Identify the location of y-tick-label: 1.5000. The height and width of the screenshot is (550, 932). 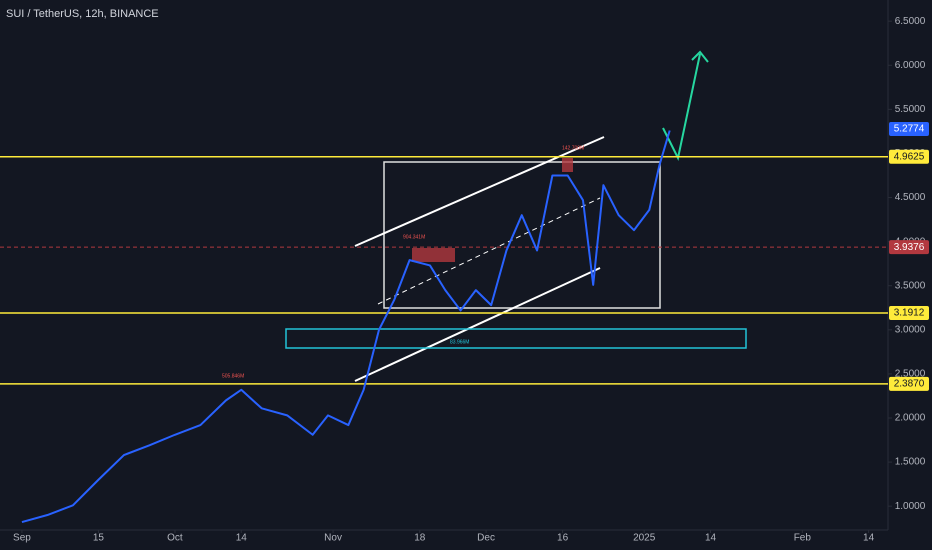
(910, 462).